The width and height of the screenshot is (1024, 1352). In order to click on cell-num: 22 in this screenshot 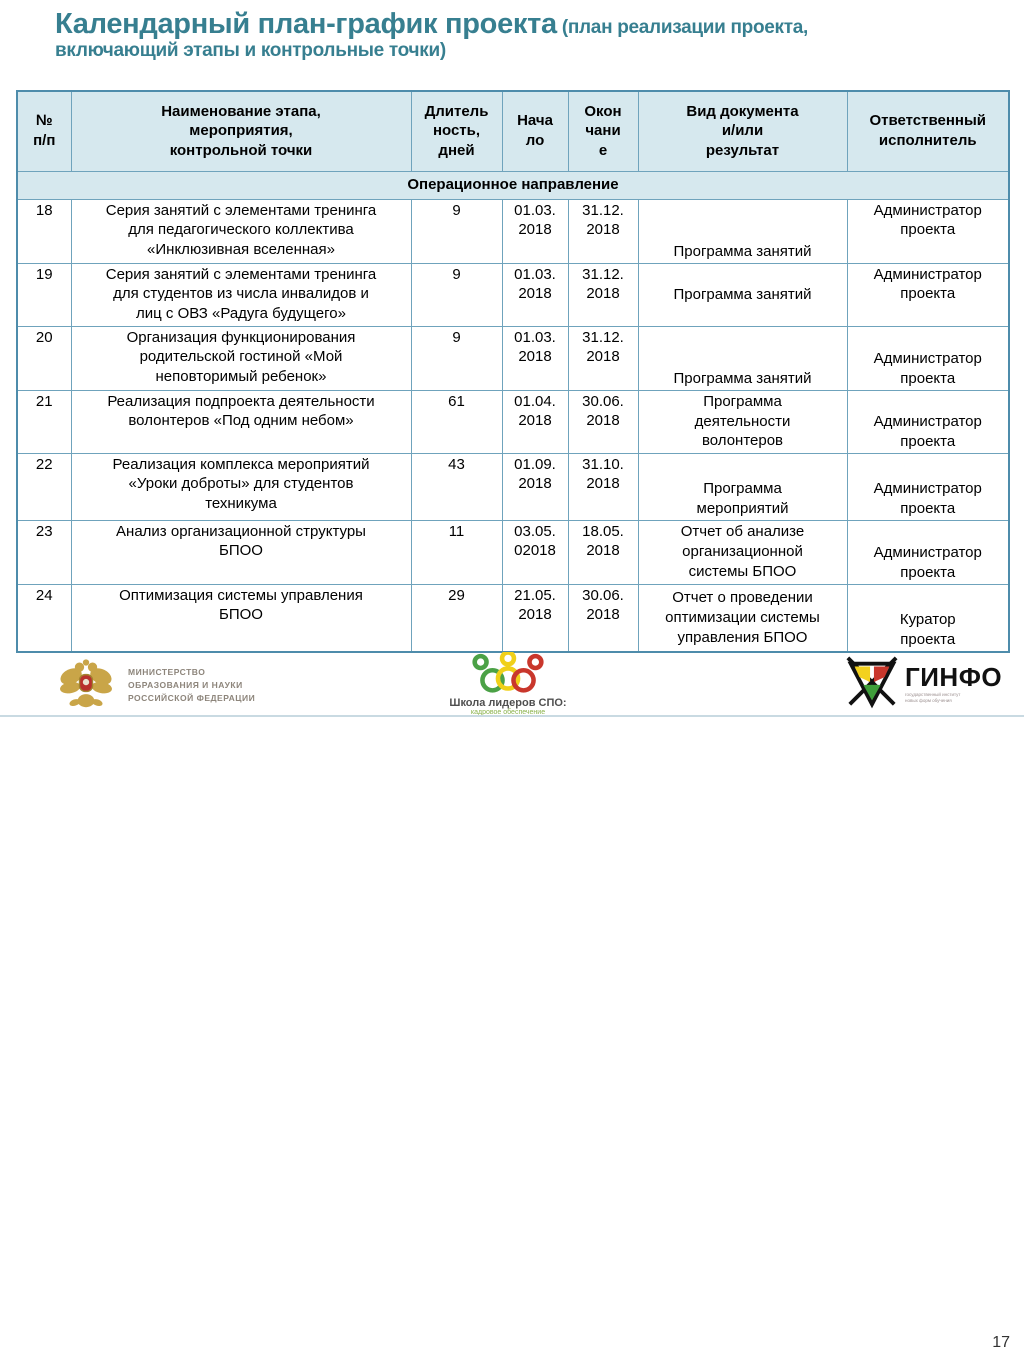, I will do `click(44, 486)`.